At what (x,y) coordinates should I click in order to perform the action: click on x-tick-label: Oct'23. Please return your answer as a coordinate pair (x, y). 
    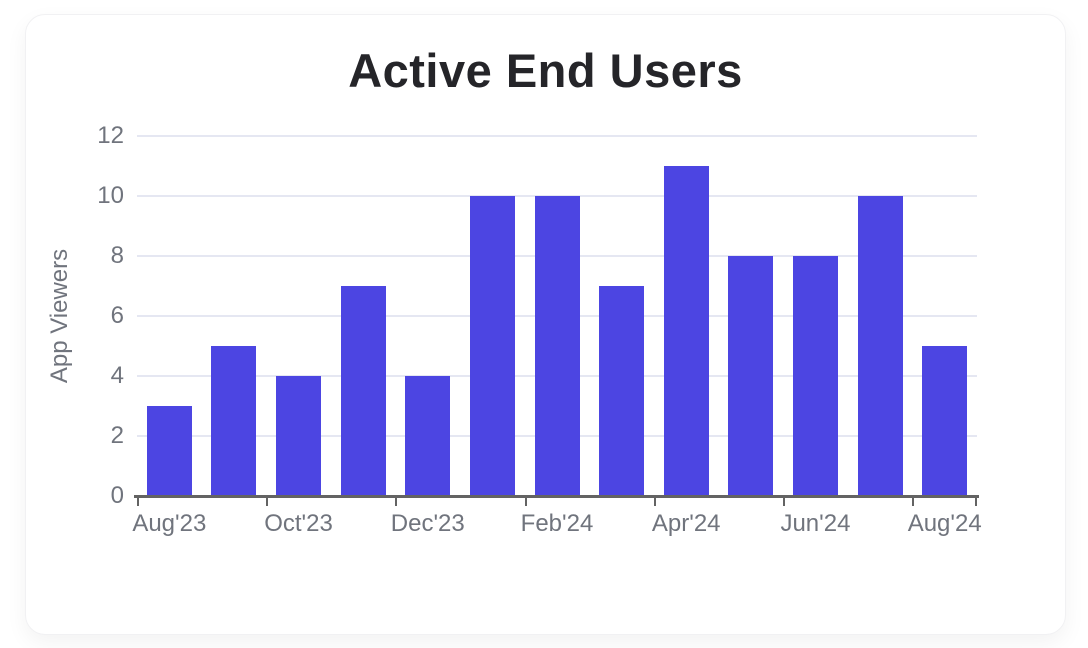
    Looking at the image, I should click on (298, 523).